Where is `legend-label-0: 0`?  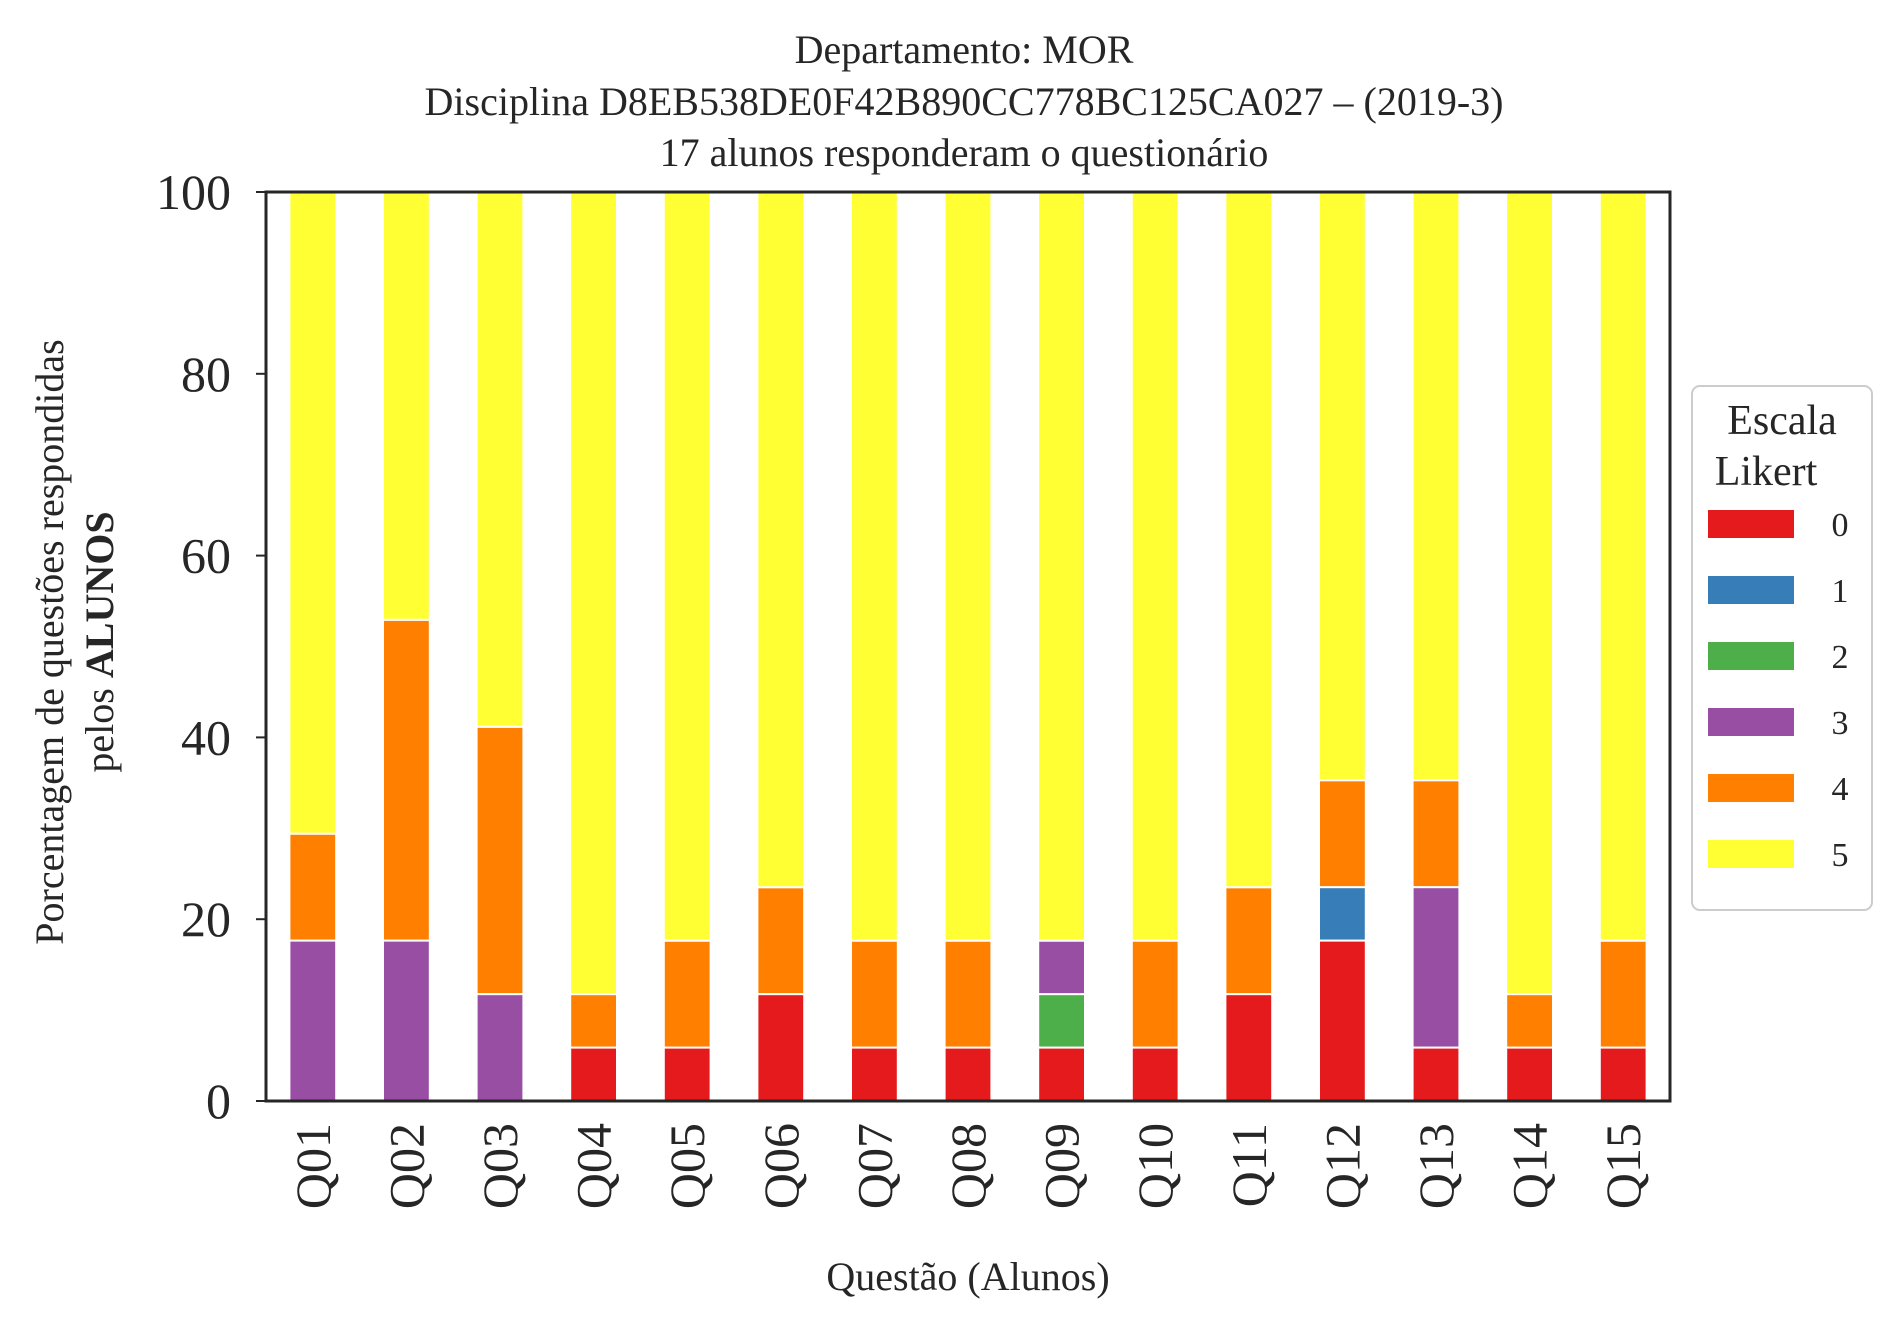 legend-label-0: 0 is located at coordinates (1840, 525).